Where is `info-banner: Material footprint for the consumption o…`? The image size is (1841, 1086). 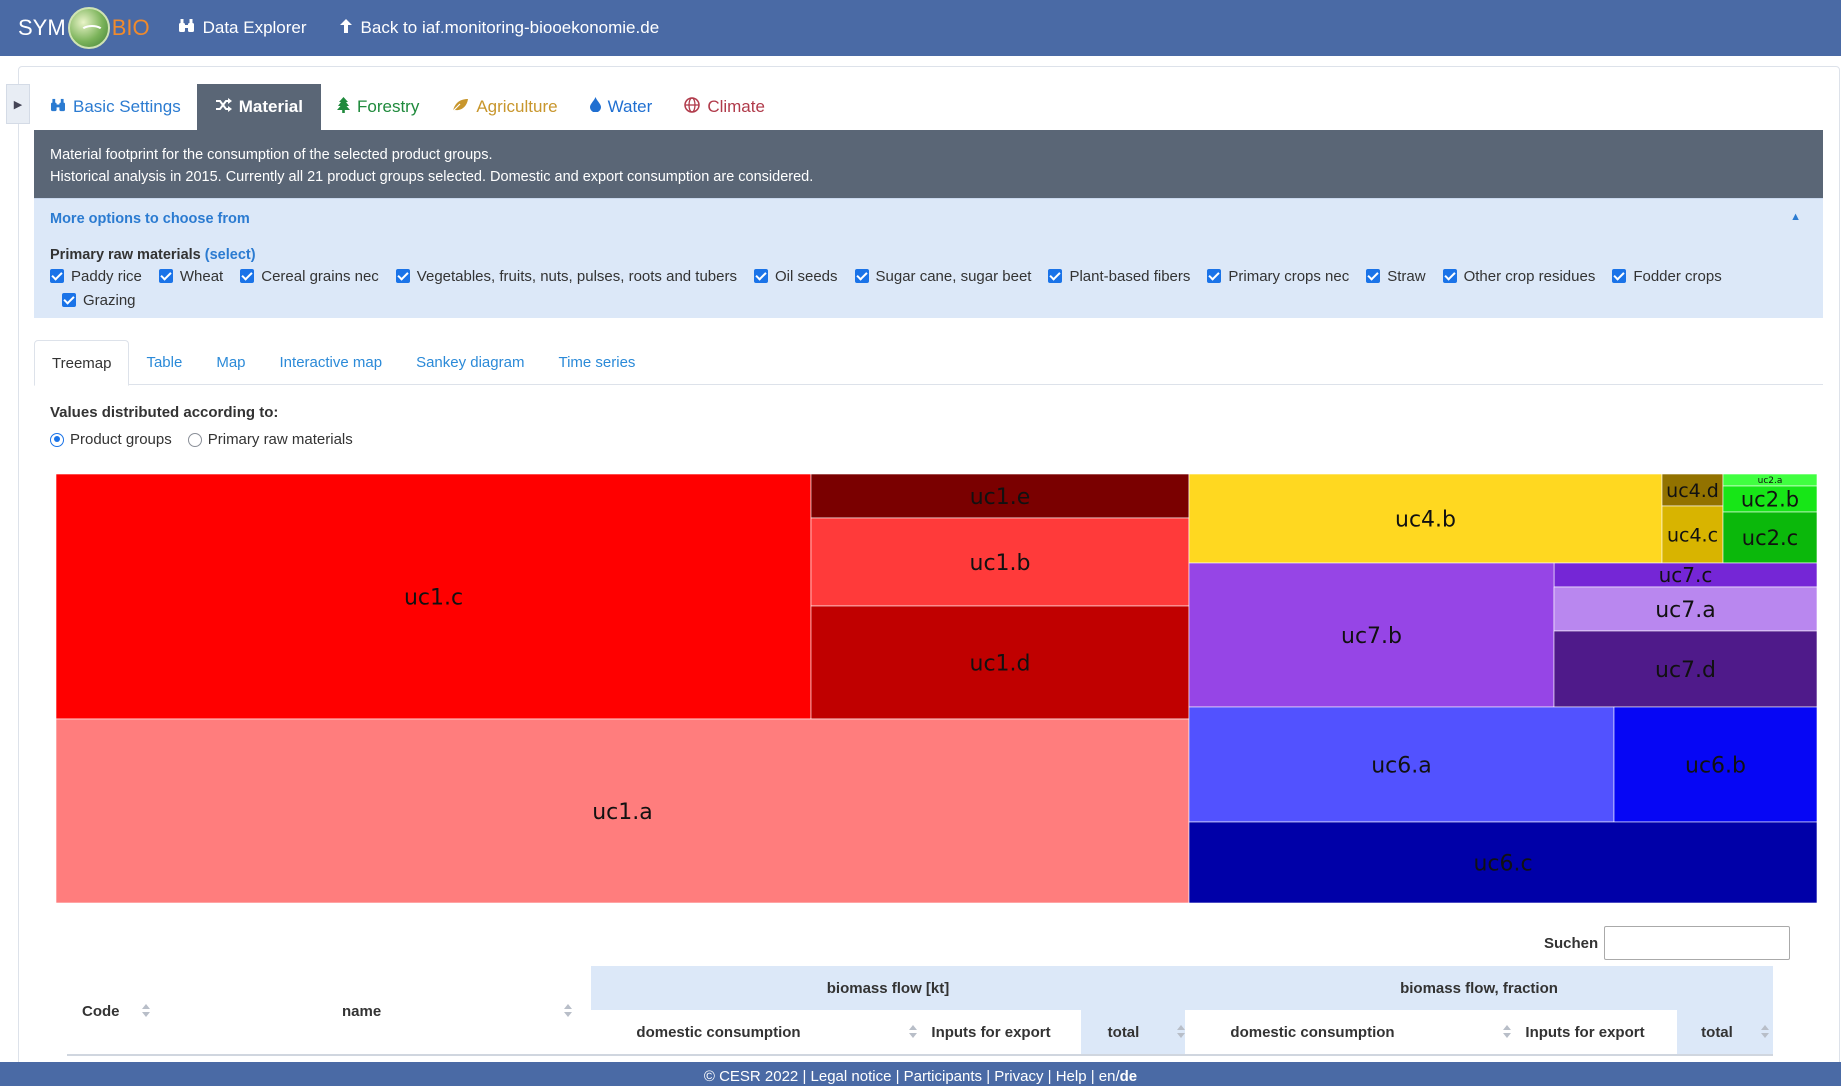
info-banner: Material footprint for the consumption o… is located at coordinates (928, 164).